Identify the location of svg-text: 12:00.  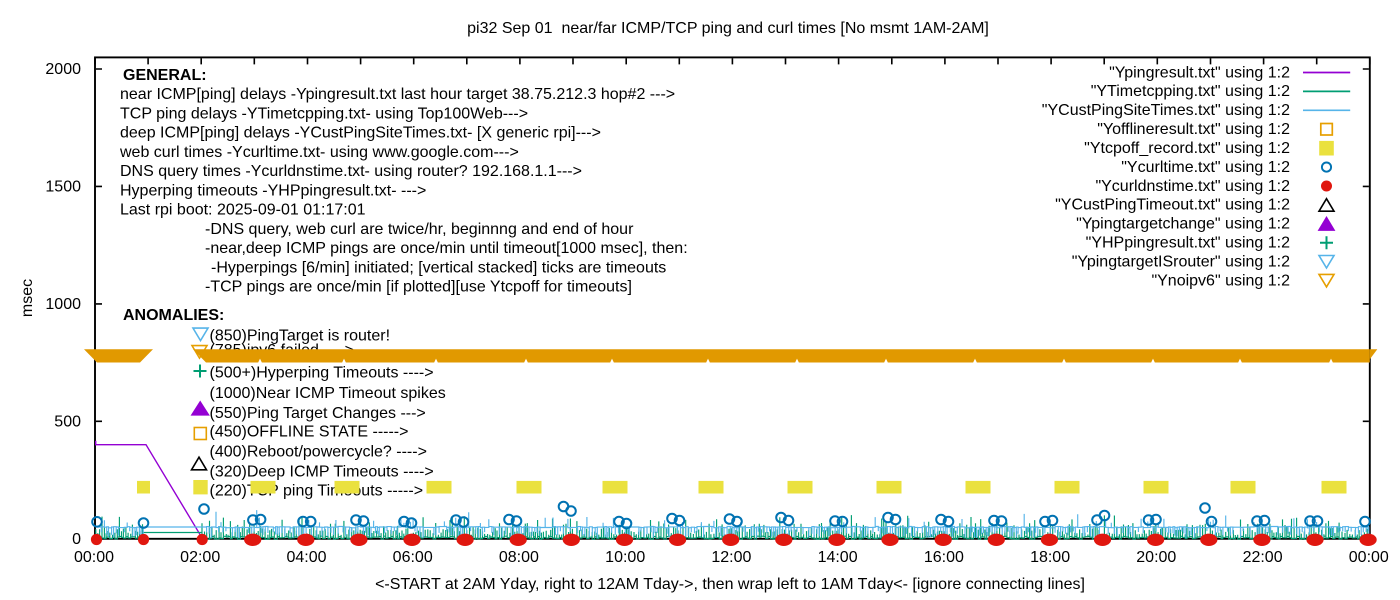
(731, 557).